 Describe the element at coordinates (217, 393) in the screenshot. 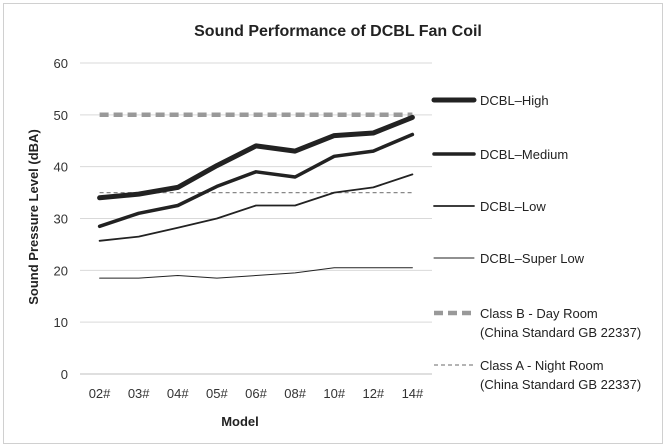

I see `x-tick-label: 05#` at that location.